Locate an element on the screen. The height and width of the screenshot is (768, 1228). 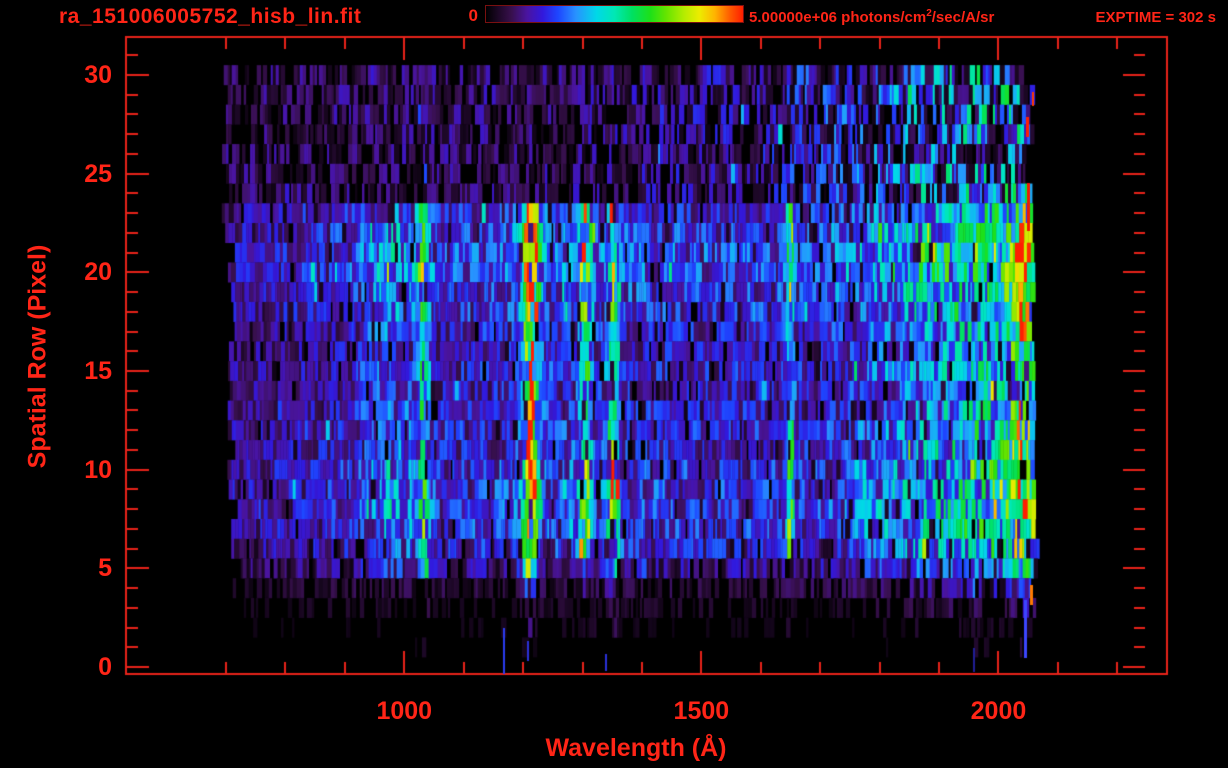
y-tick-label: 25 is located at coordinates (98, 173).